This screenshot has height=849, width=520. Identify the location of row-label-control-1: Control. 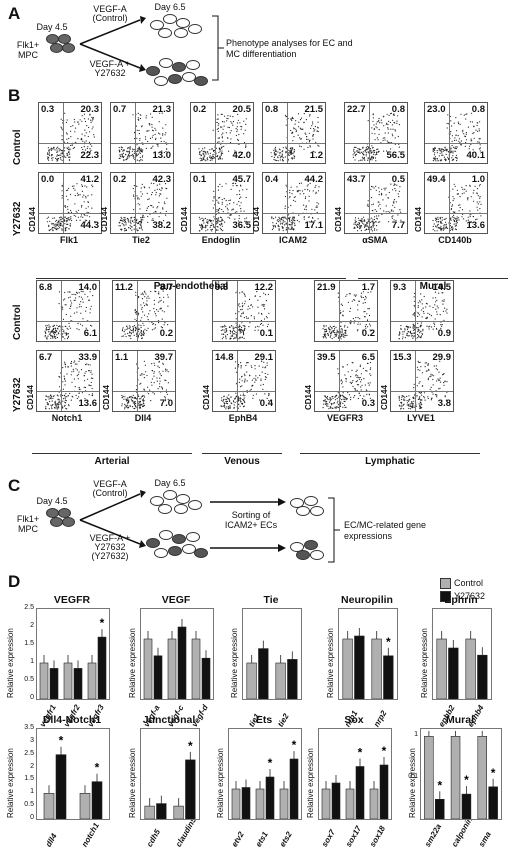
(17, 147).